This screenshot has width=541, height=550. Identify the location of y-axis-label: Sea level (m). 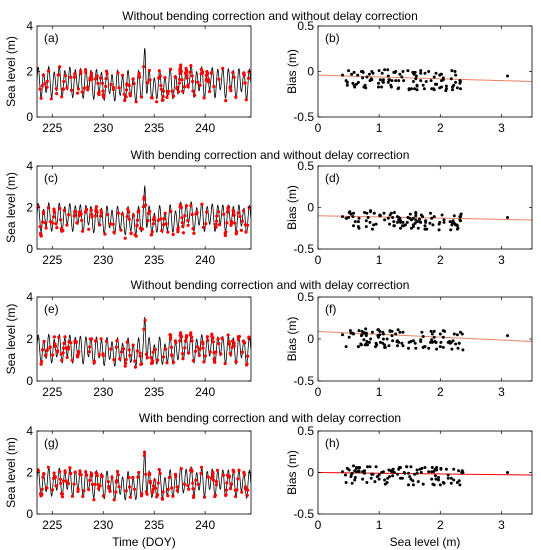
(11, 207).